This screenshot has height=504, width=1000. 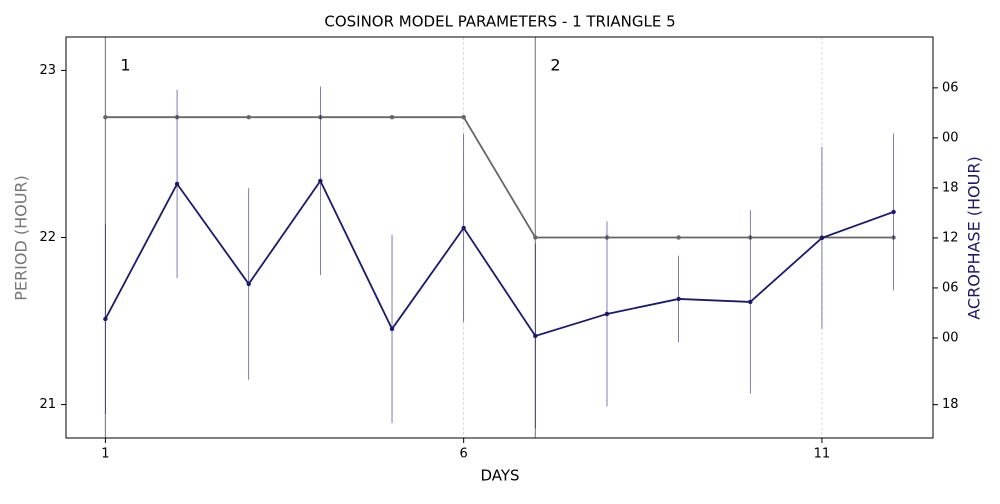 What do you see at coordinates (464, 454) in the screenshot?
I see `x-tick-label: 6` at bounding box center [464, 454].